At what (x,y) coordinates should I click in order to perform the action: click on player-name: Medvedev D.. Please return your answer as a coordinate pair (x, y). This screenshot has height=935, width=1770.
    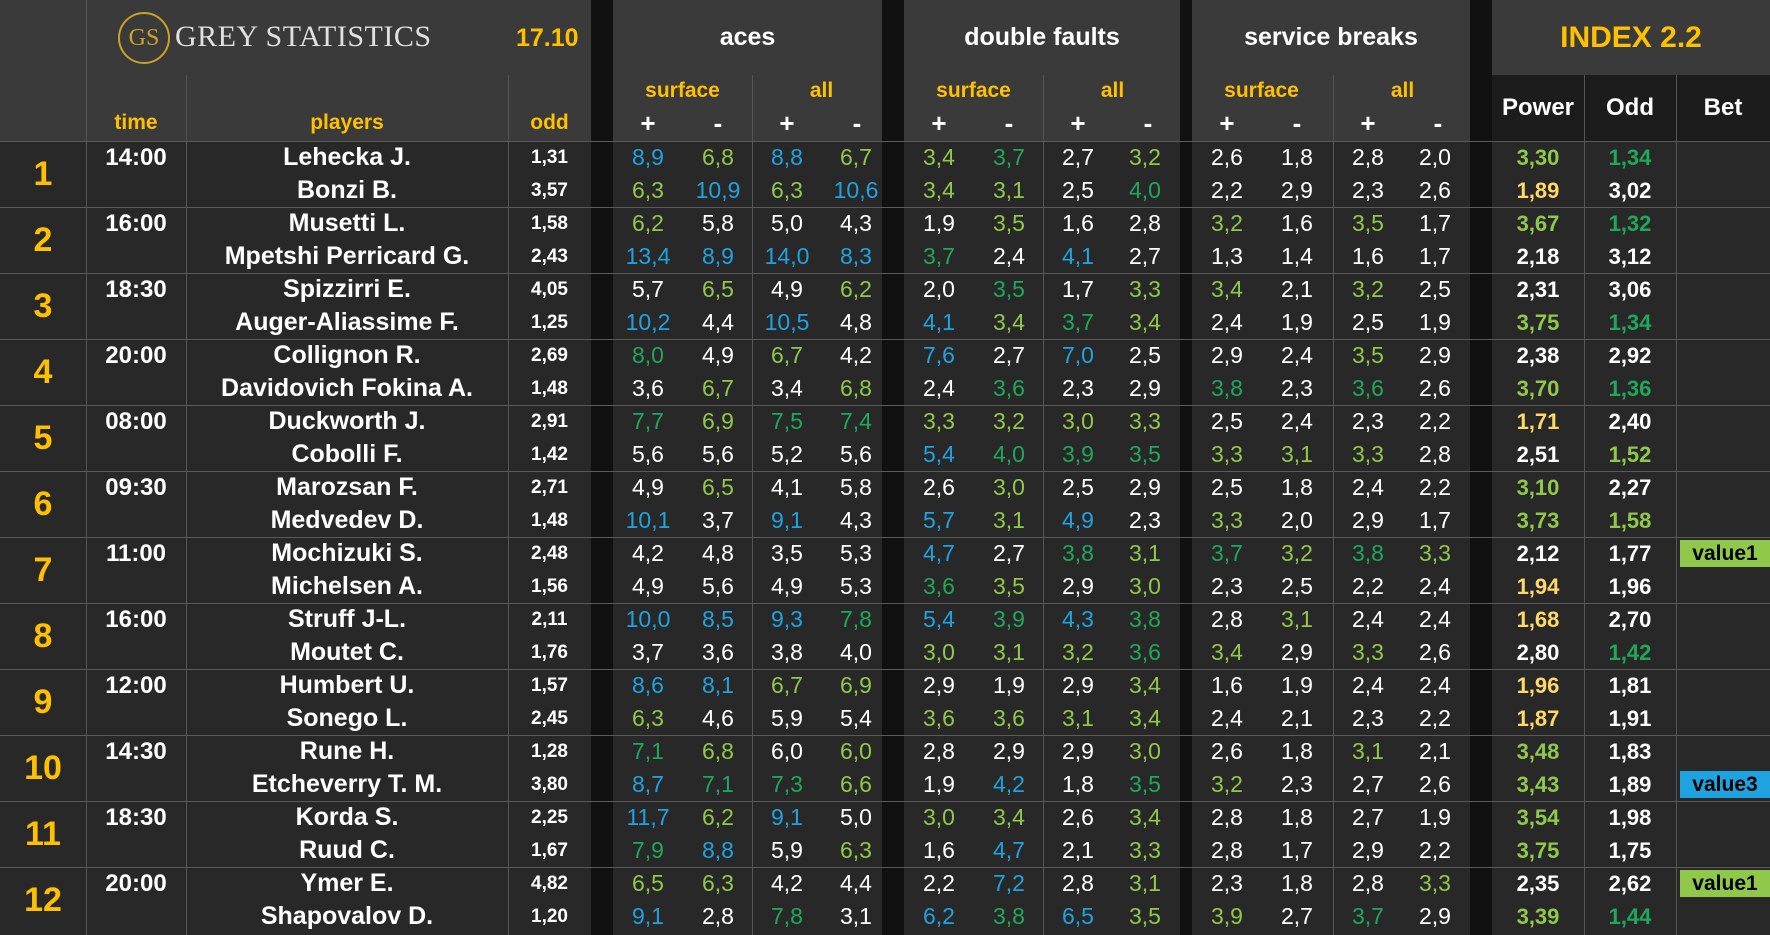
    Looking at the image, I should click on (347, 520).